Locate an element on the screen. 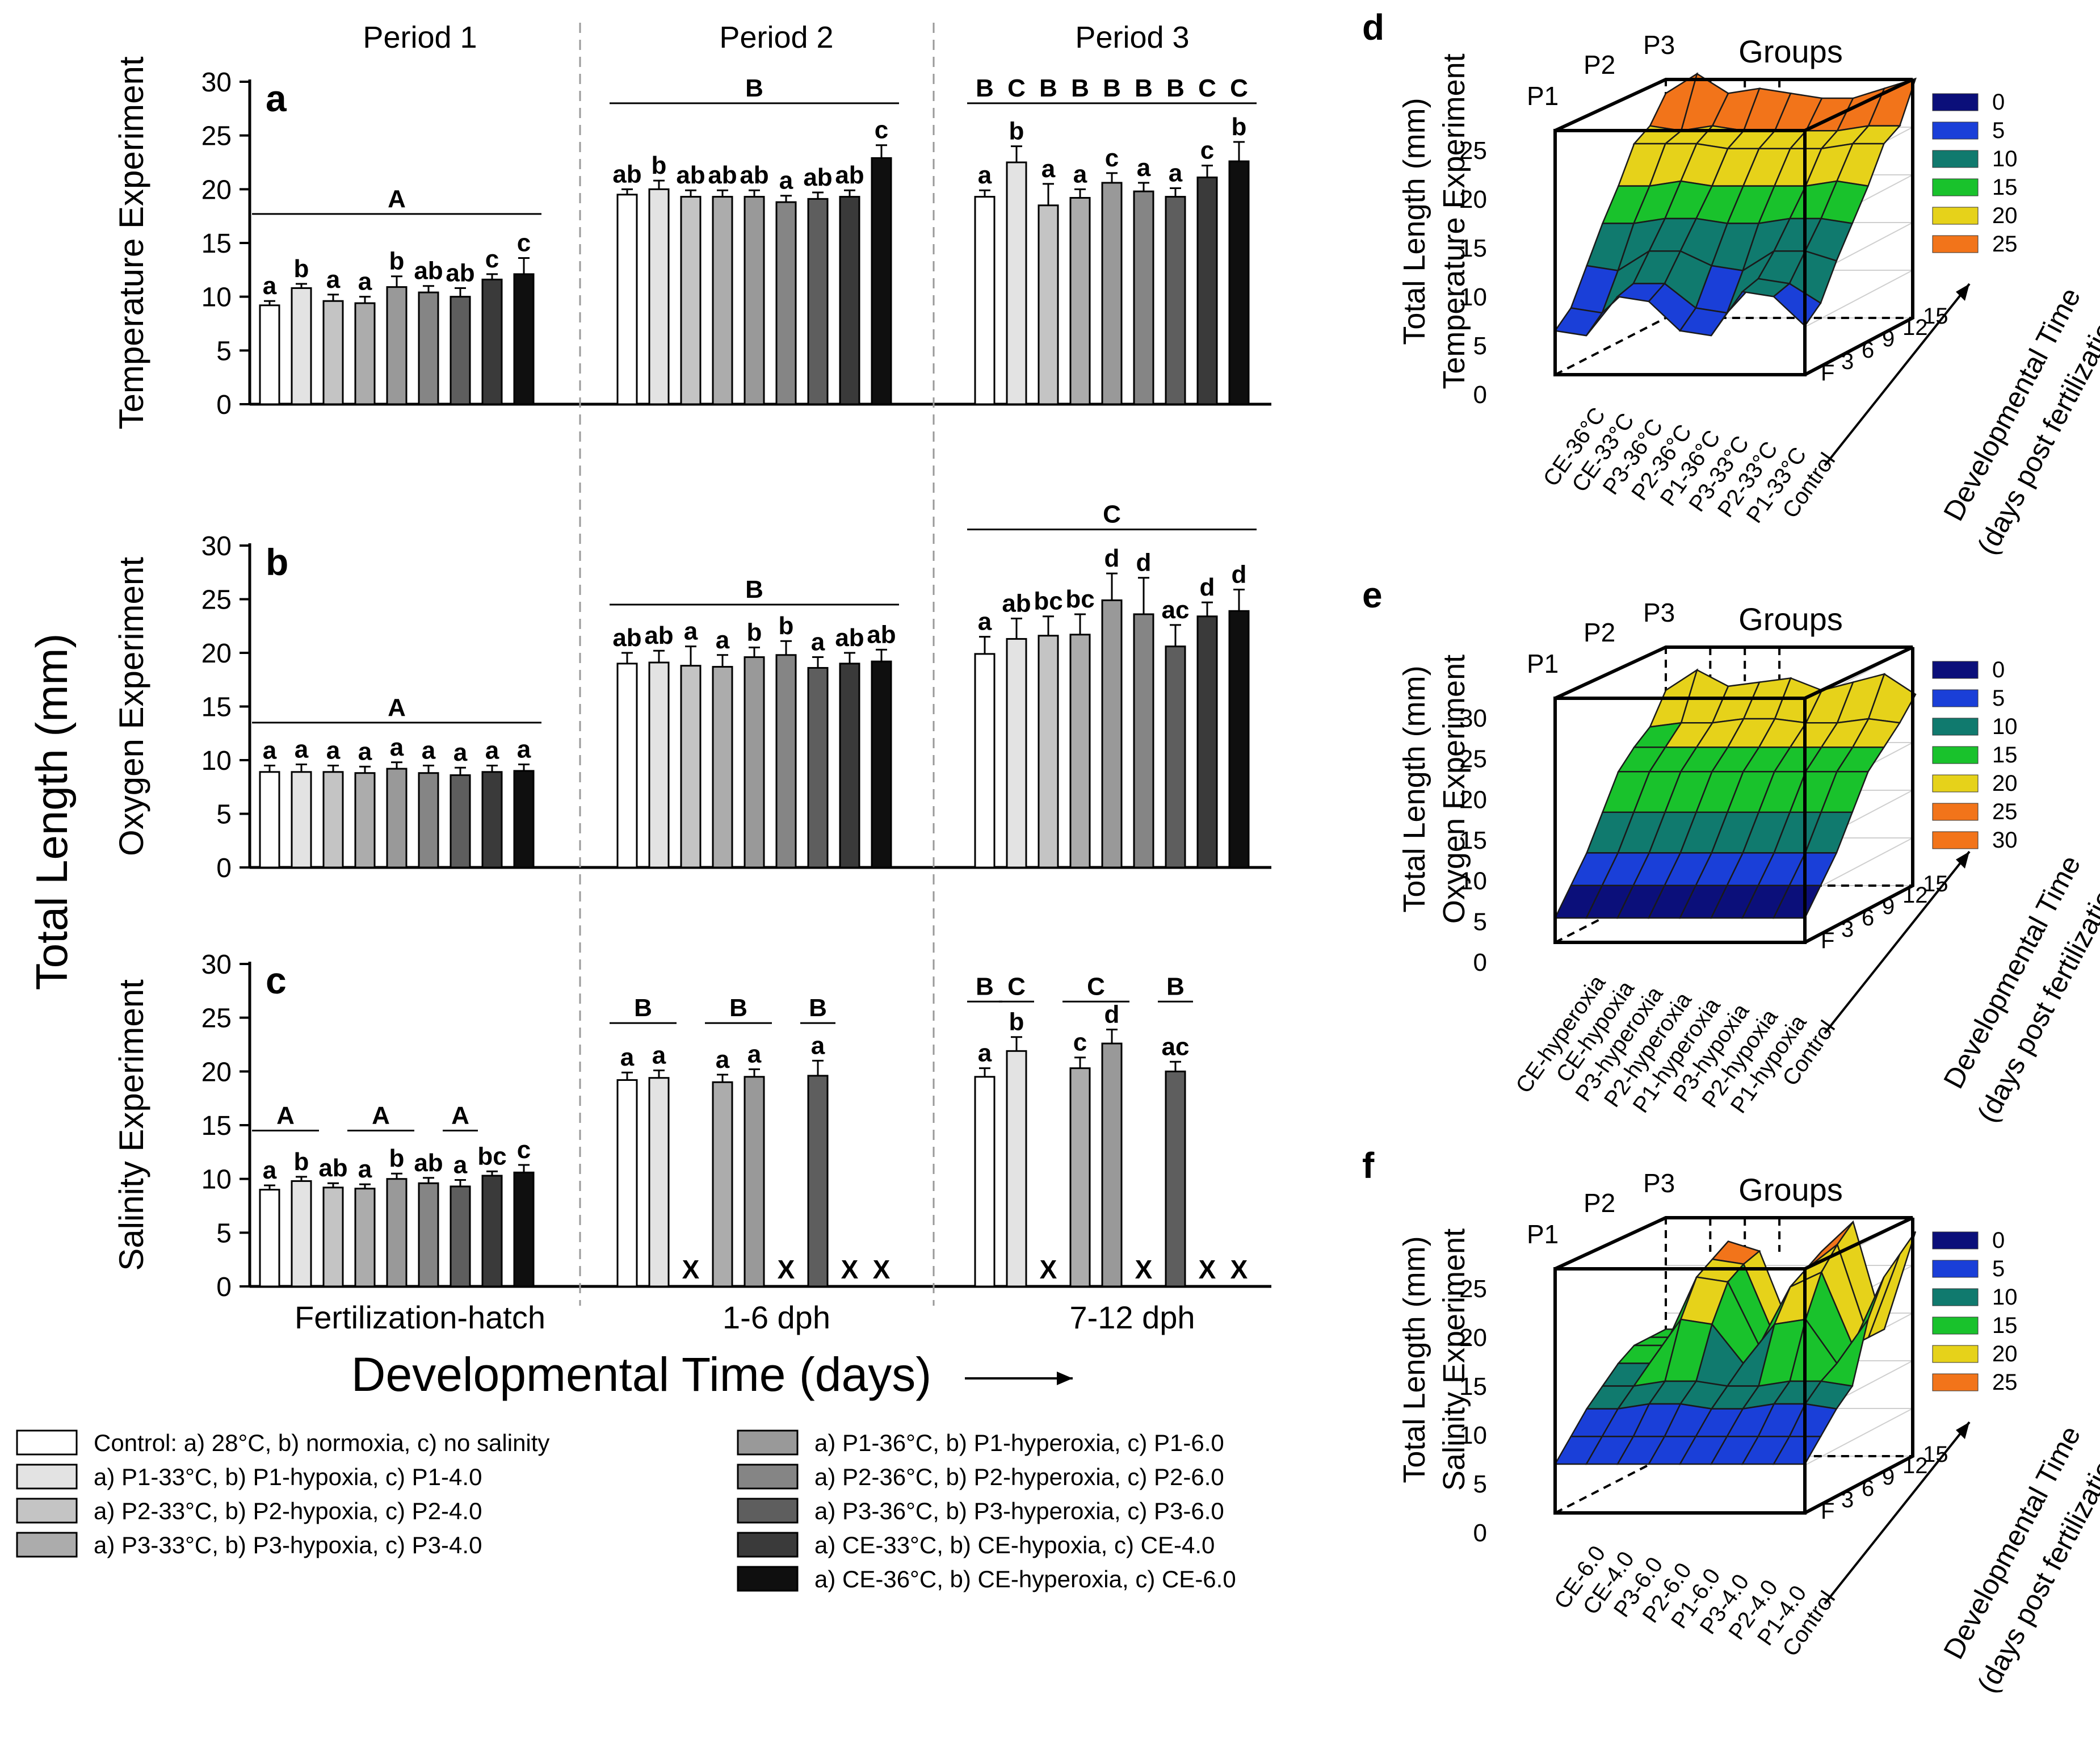 The image size is (2100, 1740). time-arrow-shaft is located at coordinates (1897, 375).